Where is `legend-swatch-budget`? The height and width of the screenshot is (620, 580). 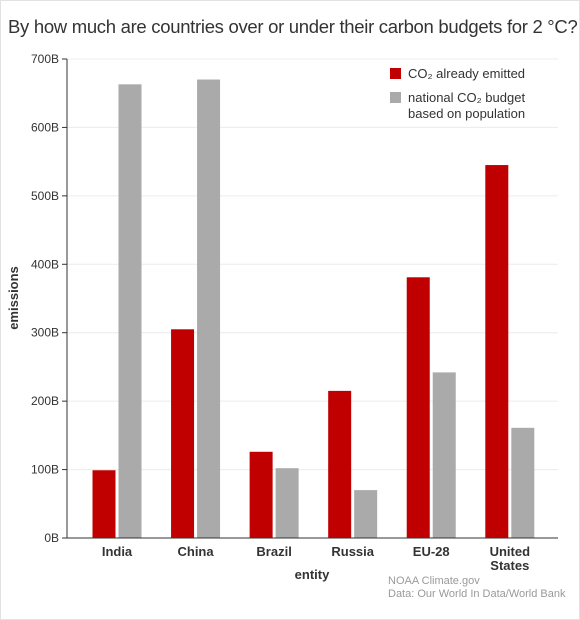 legend-swatch-budget is located at coordinates (395, 97).